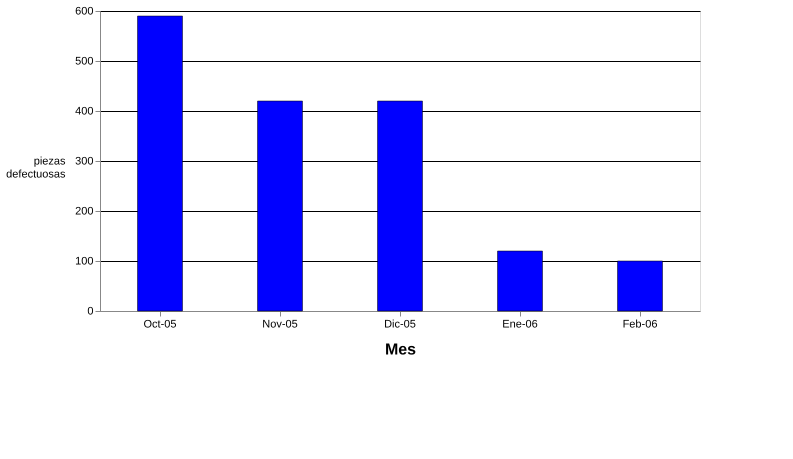 The height and width of the screenshot is (459, 793). Describe the element at coordinates (400, 350) in the screenshot. I see `x-axis-title: Mes` at that location.